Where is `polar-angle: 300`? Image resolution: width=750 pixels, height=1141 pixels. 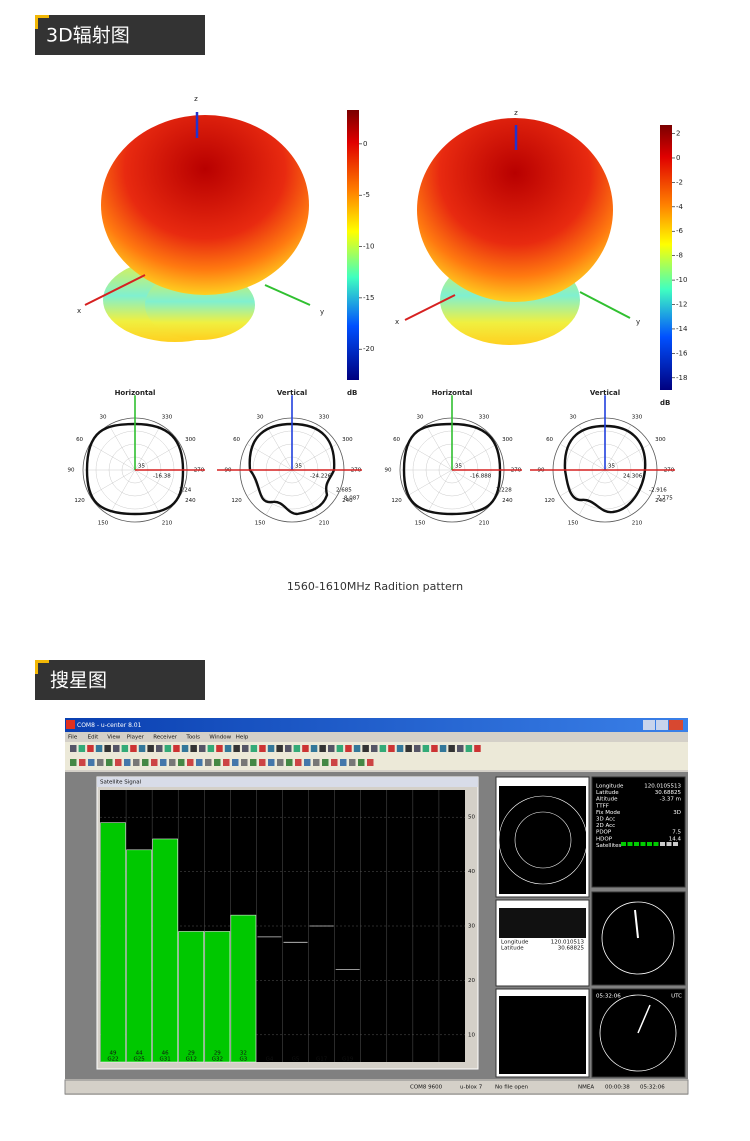
polar-angle: 300 is located at coordinates (660, 440).